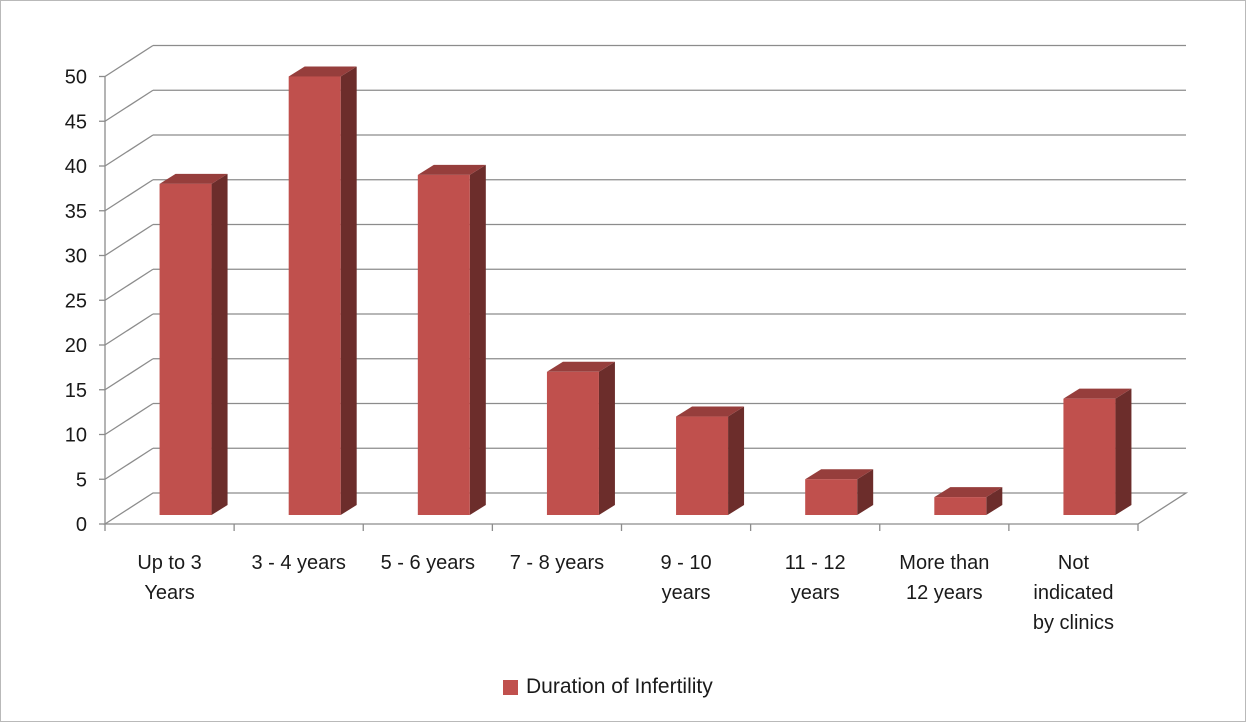  What do you see at coordinates (510, 687) in the screenshot?
I see `legend-swatch` at bounding box center [510, 687].